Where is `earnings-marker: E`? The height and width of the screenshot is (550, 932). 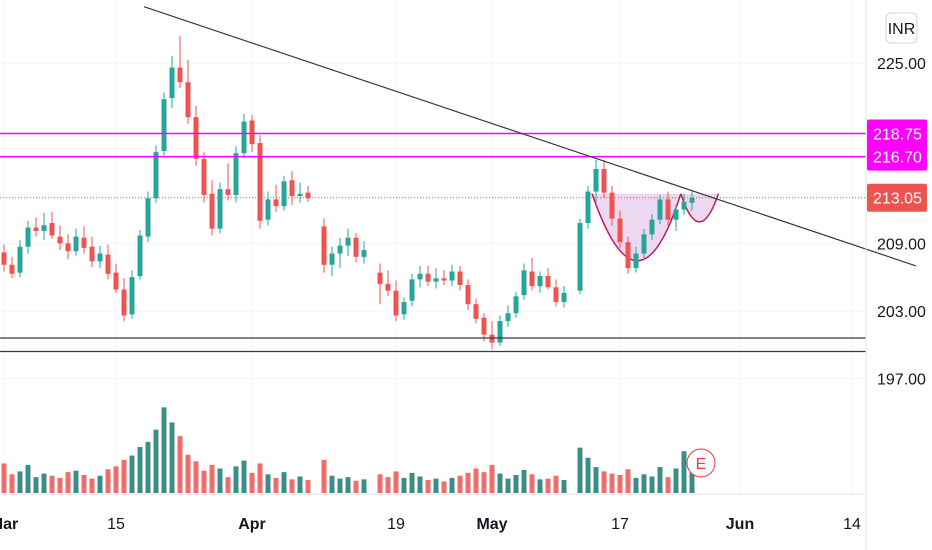
earnings-marker: E is located at coordinates (701, 463).